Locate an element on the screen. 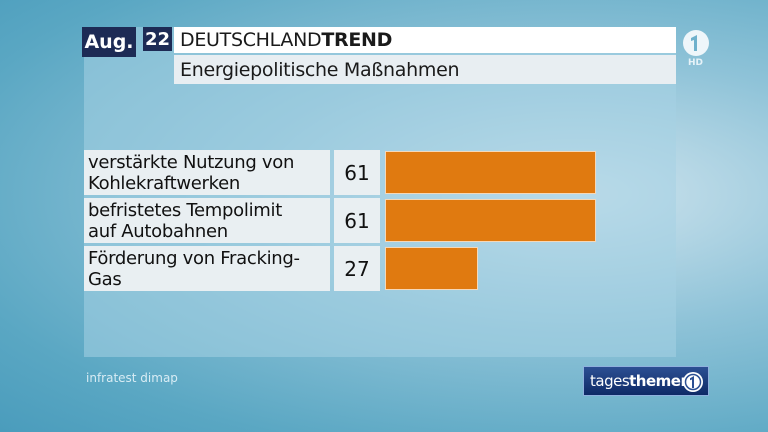 Image resolution: width=768 pixels, height=432 pixels. ard-one-icon is located at coordinates (693, 382).